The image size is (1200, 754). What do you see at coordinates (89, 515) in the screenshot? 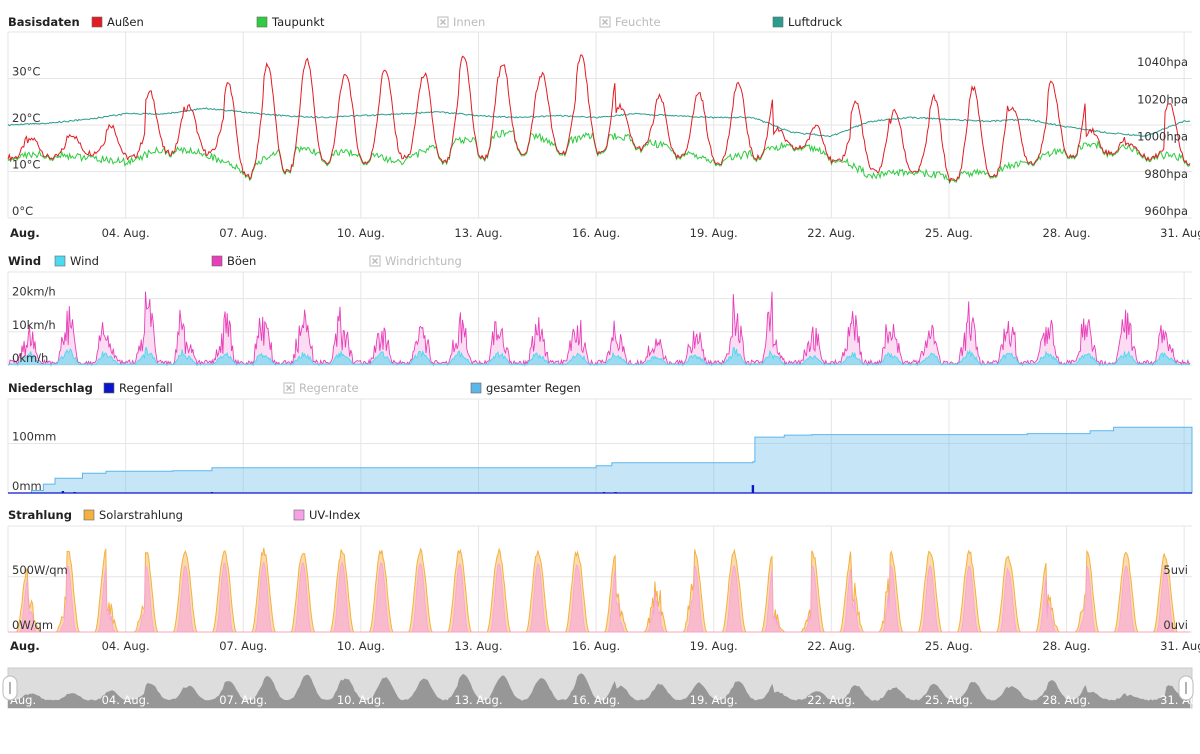
I see `legend-swatch-solar` at bounding box center [89, 515].